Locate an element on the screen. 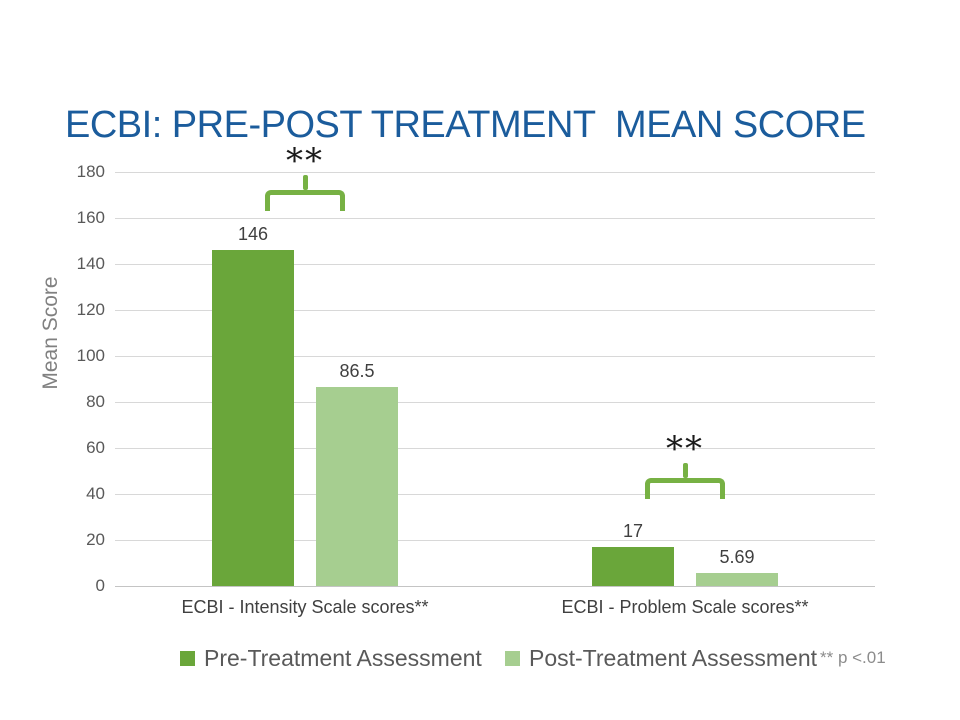 The height and width of the screenshot is (720, 960). legend-item: Post-Treatment Assessment is located at coordinates (661, 658).